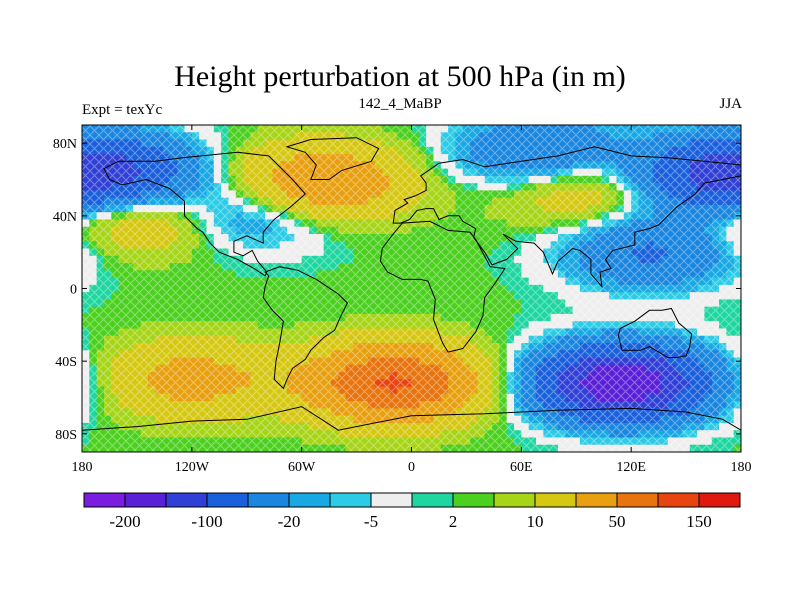 This screenshot has height=600, width=800. What do you see at coordinates (124, 521) in the screenshot?
I see `colorbar-label: -200` at bounding box center [124, 521].